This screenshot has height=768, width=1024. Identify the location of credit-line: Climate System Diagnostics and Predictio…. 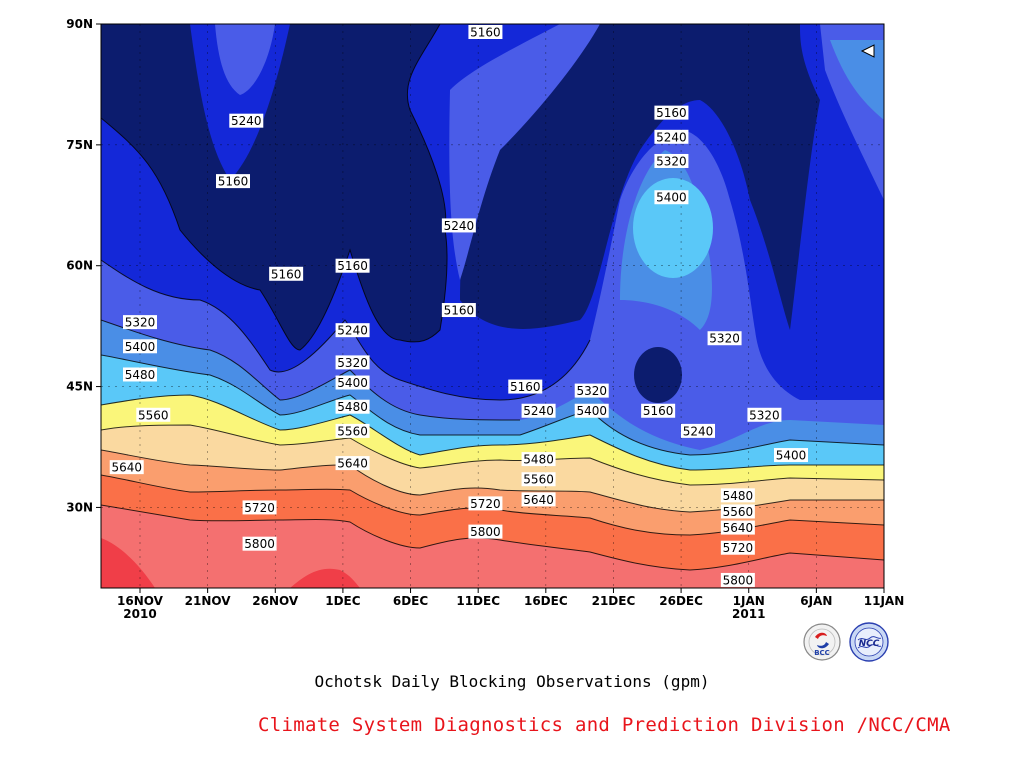
(604, 725).